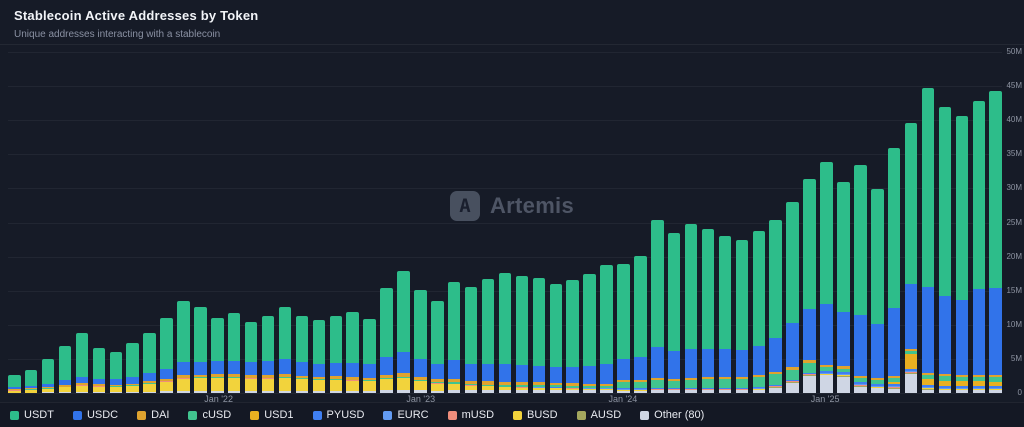 The image size is (1024, 427). Describe the element at coordinates (672, 415) in the screenshot. I see `legend-item-other-80-: Other (80)` at that location.